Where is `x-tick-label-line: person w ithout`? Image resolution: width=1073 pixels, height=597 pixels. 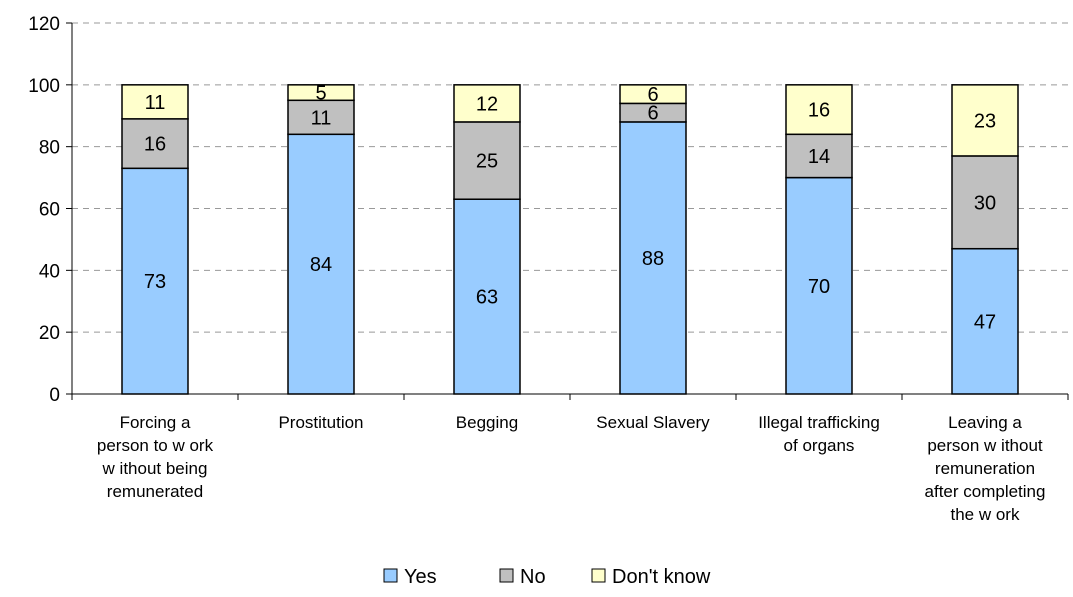
x-tick-label-line: person w ithout is located at coordinates (985, 445).